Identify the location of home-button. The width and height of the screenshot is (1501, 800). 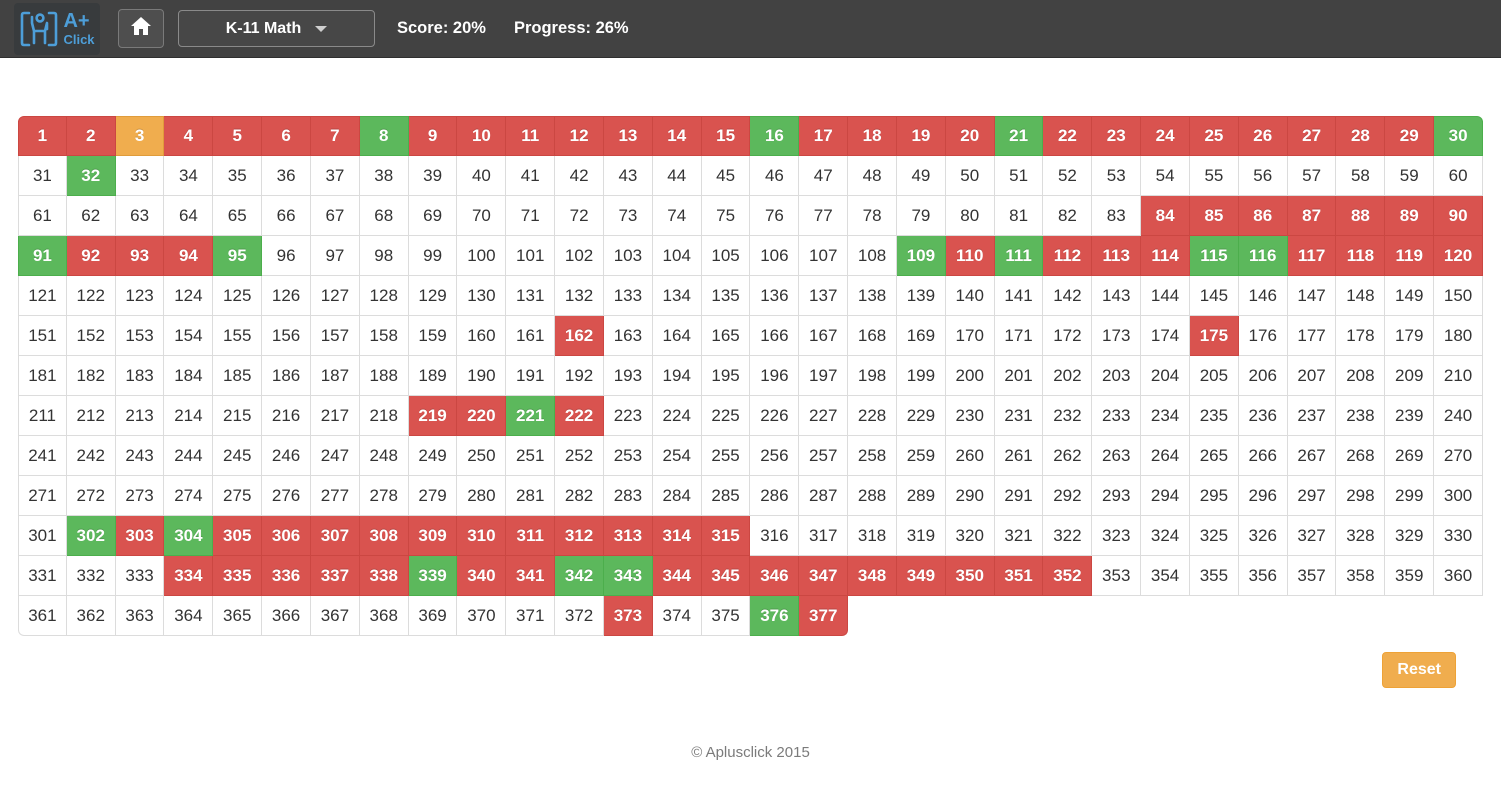
(141, 28).